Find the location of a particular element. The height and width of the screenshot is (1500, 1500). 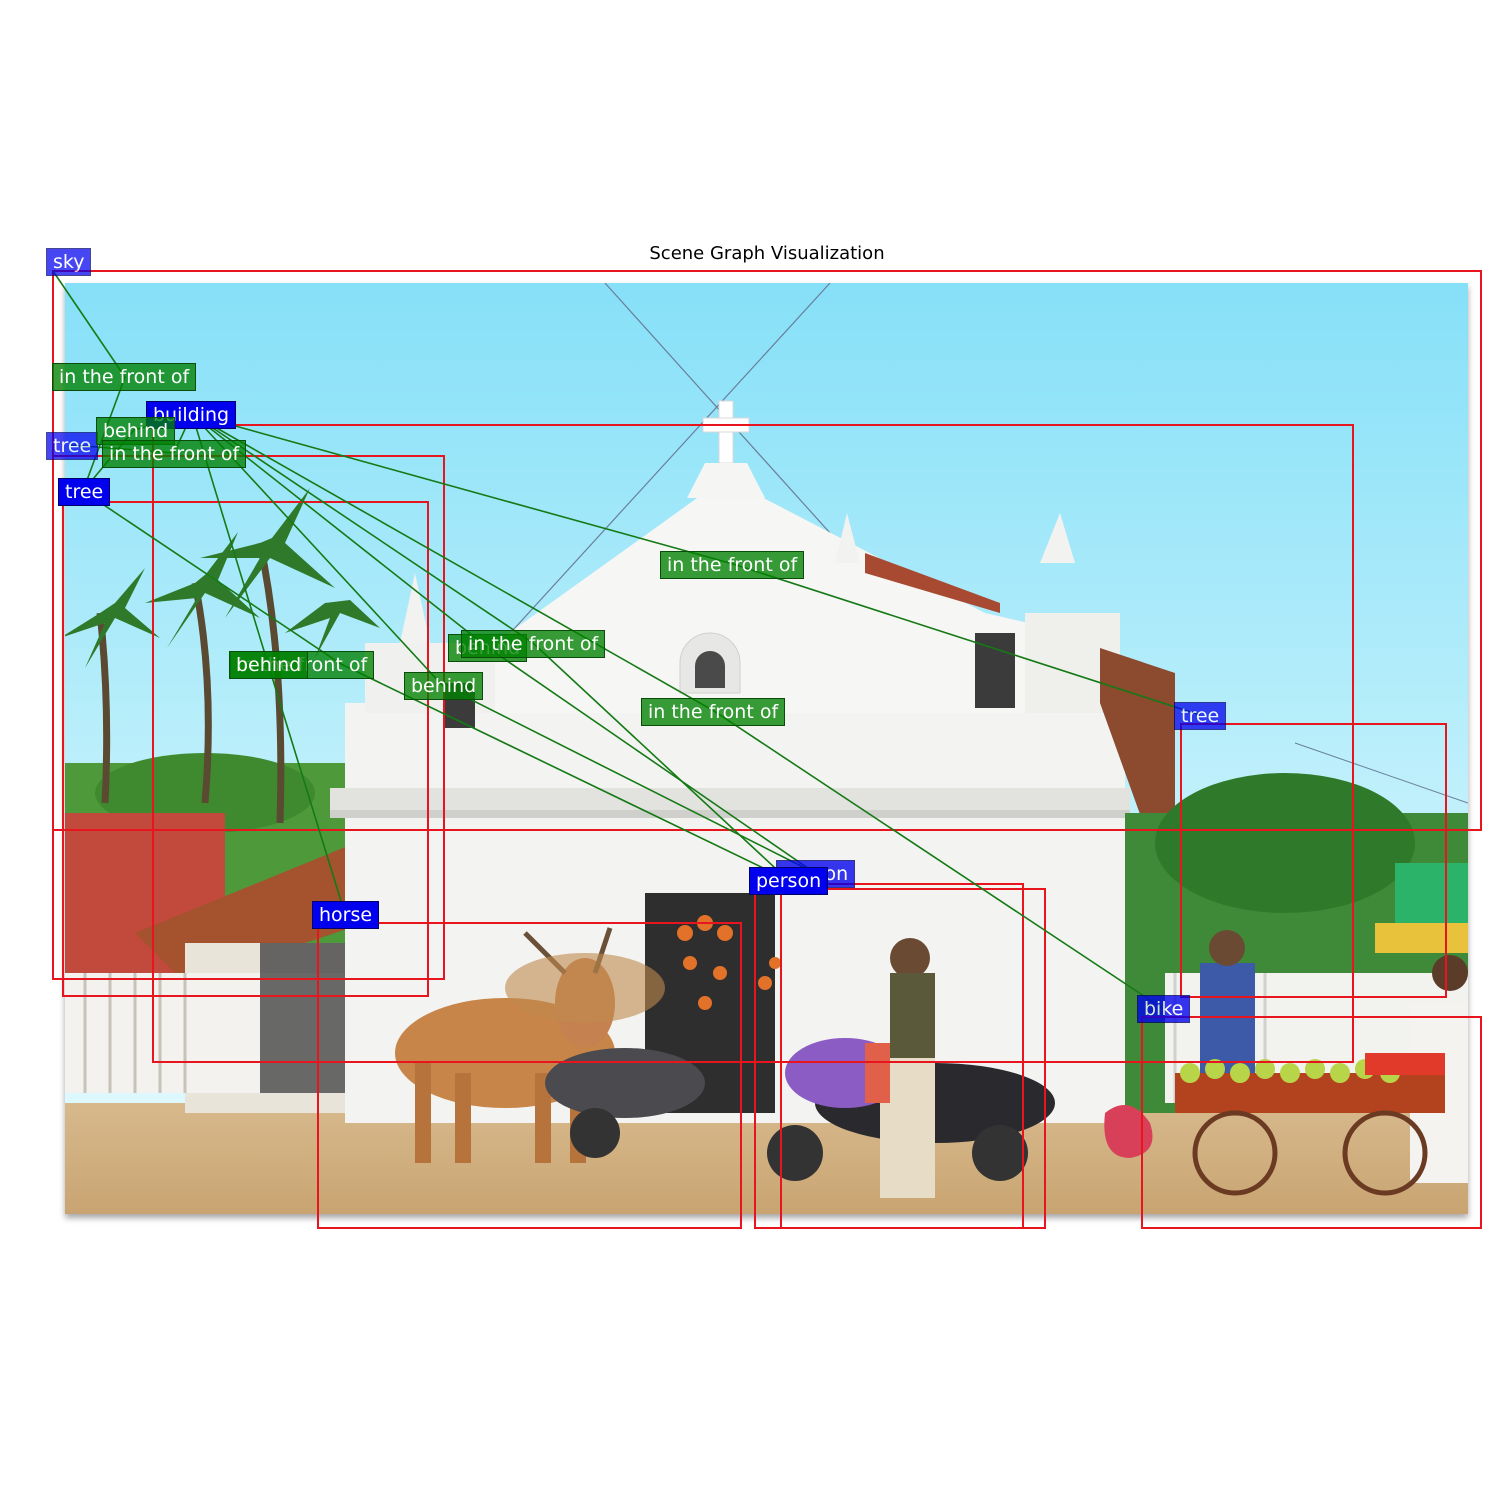

relation-label-r6: in the front of is located at coordinates (533, 644).